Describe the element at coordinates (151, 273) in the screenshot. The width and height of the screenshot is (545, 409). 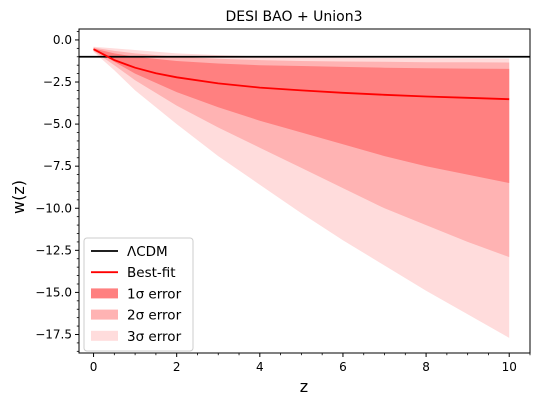
I see `legend-label: Best-fit` at that location.